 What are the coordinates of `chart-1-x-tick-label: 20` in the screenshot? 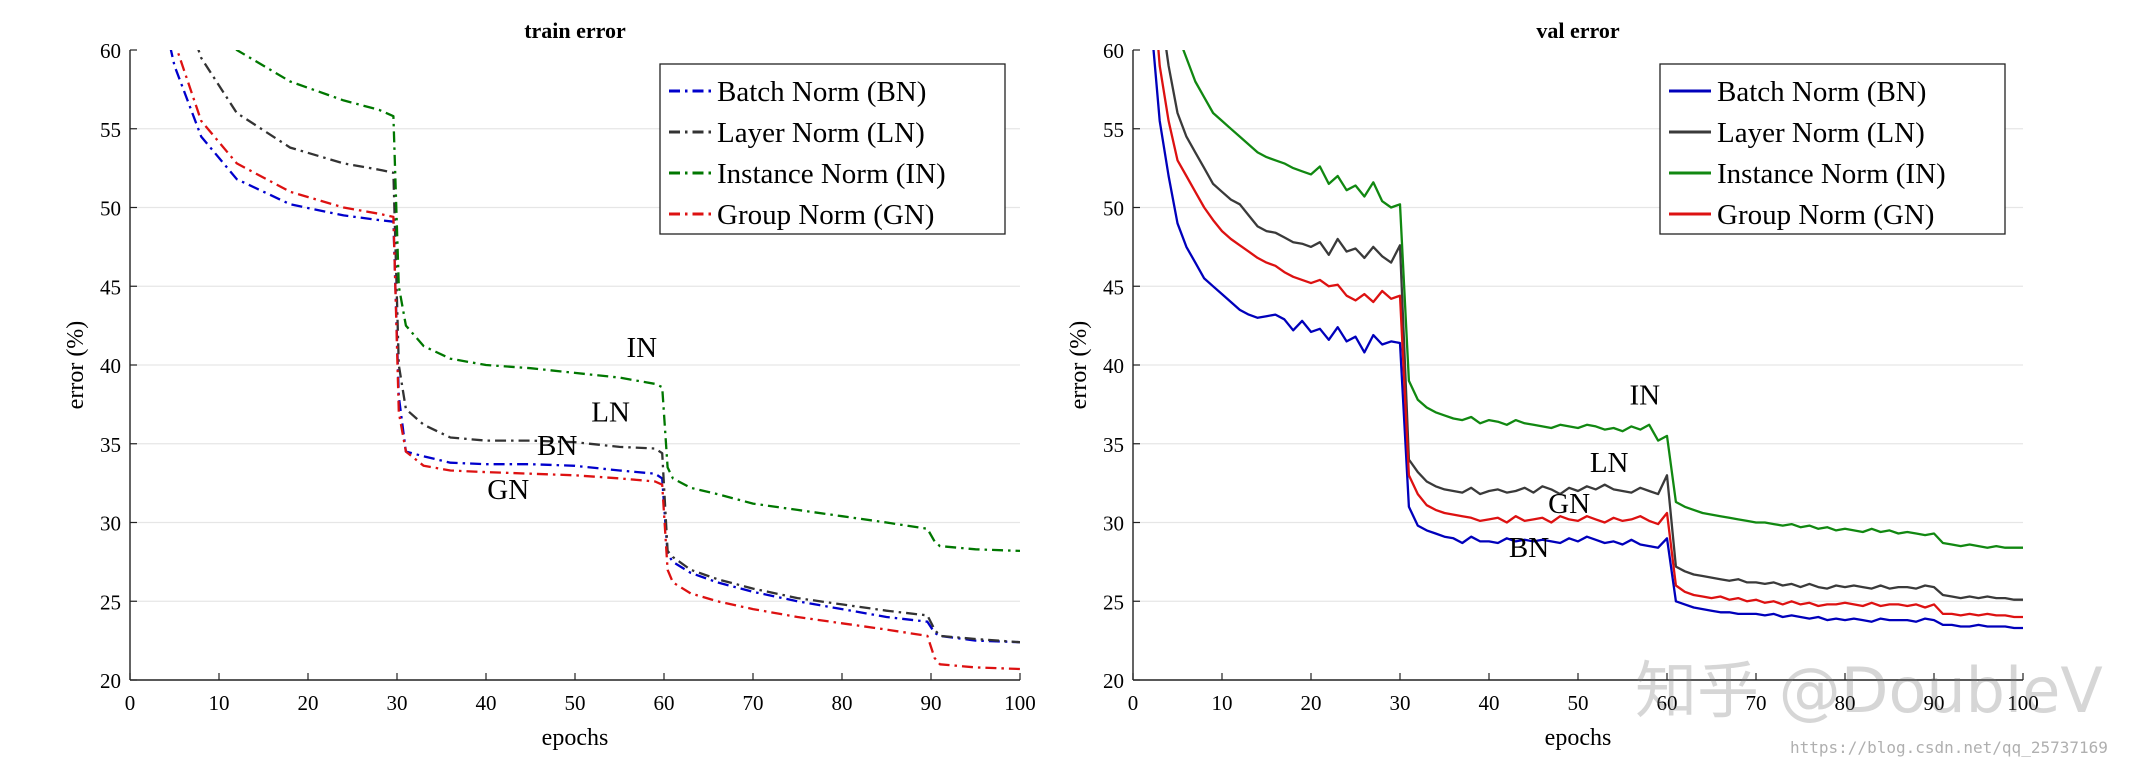 It's located at (308, 703).